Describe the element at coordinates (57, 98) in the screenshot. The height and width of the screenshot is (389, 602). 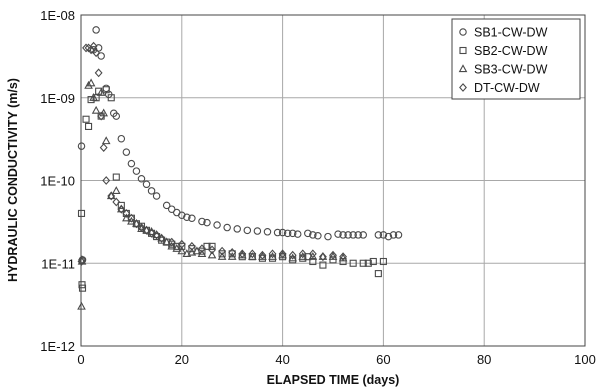
I see `y-tick-label: 1E-09` at that location.